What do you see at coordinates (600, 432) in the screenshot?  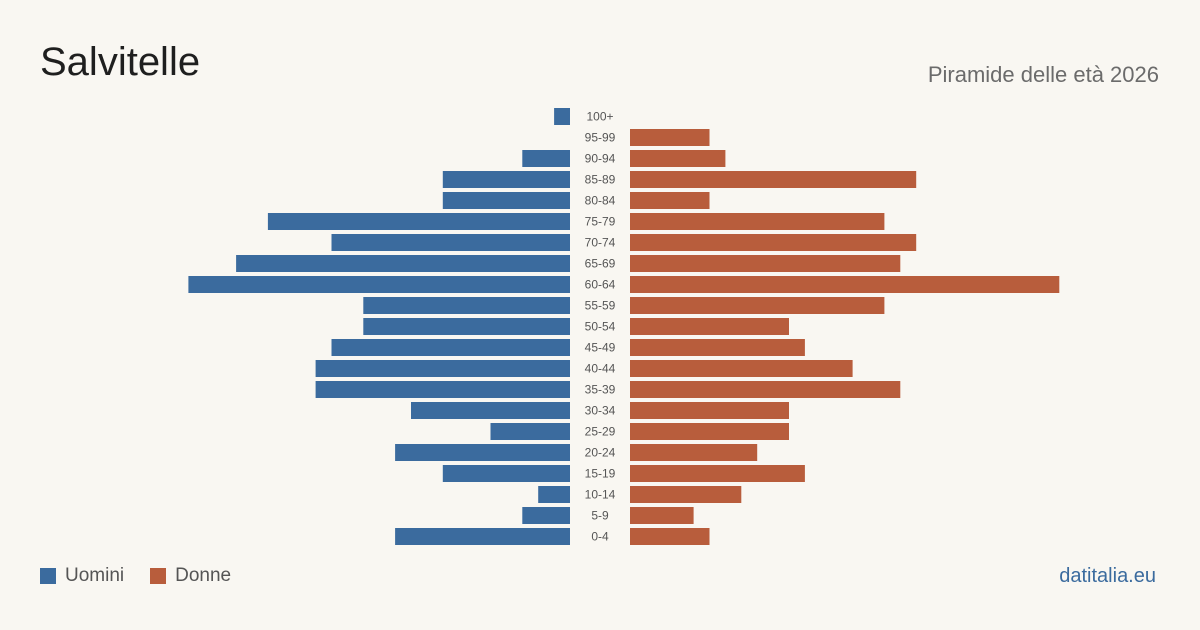 I see `age-label-25-29: 25-29` at bounding box center [600, 432].